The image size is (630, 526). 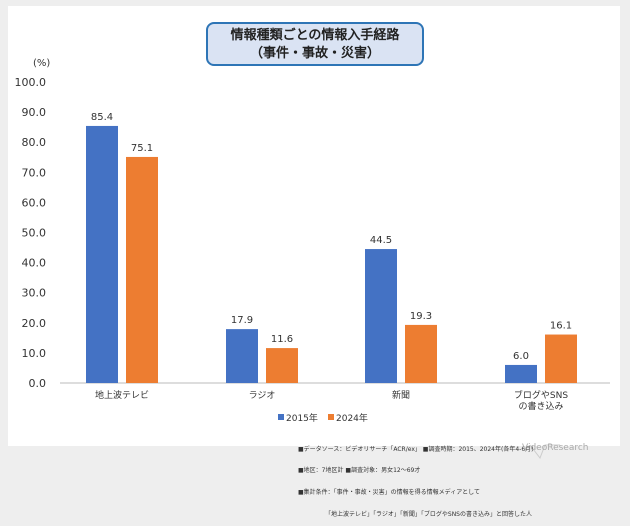 I want to click on y-axis-label: (%), so click(x=41, y=63).